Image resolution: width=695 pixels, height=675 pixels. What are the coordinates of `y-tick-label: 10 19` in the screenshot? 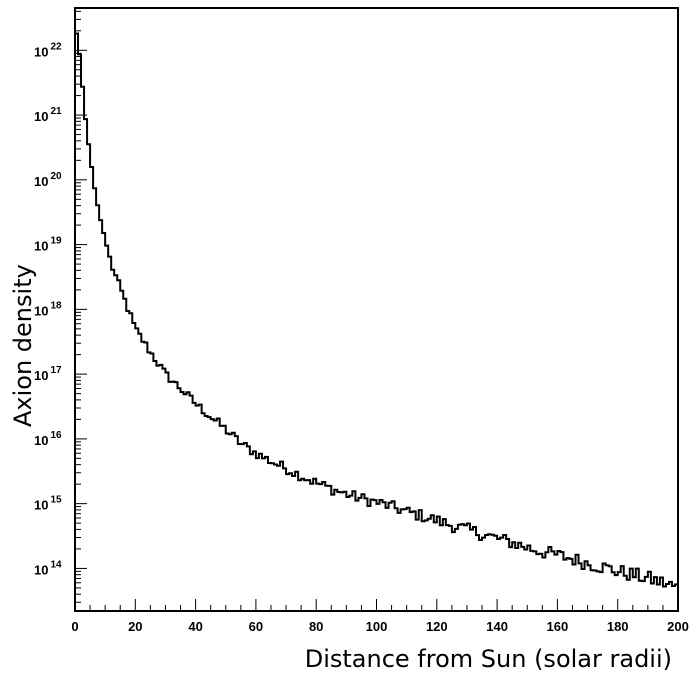 It's located at (48, 245).